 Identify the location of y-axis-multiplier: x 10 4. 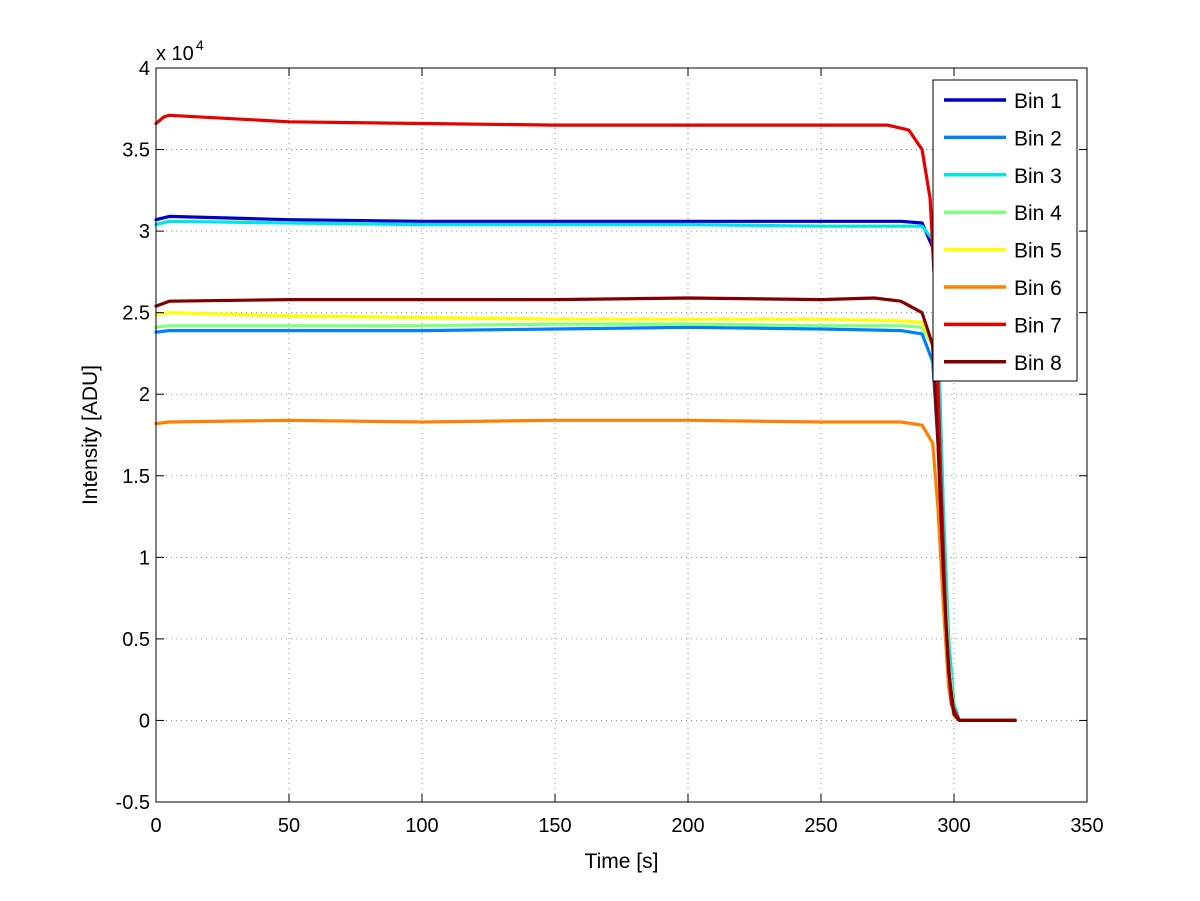
(180, 51).